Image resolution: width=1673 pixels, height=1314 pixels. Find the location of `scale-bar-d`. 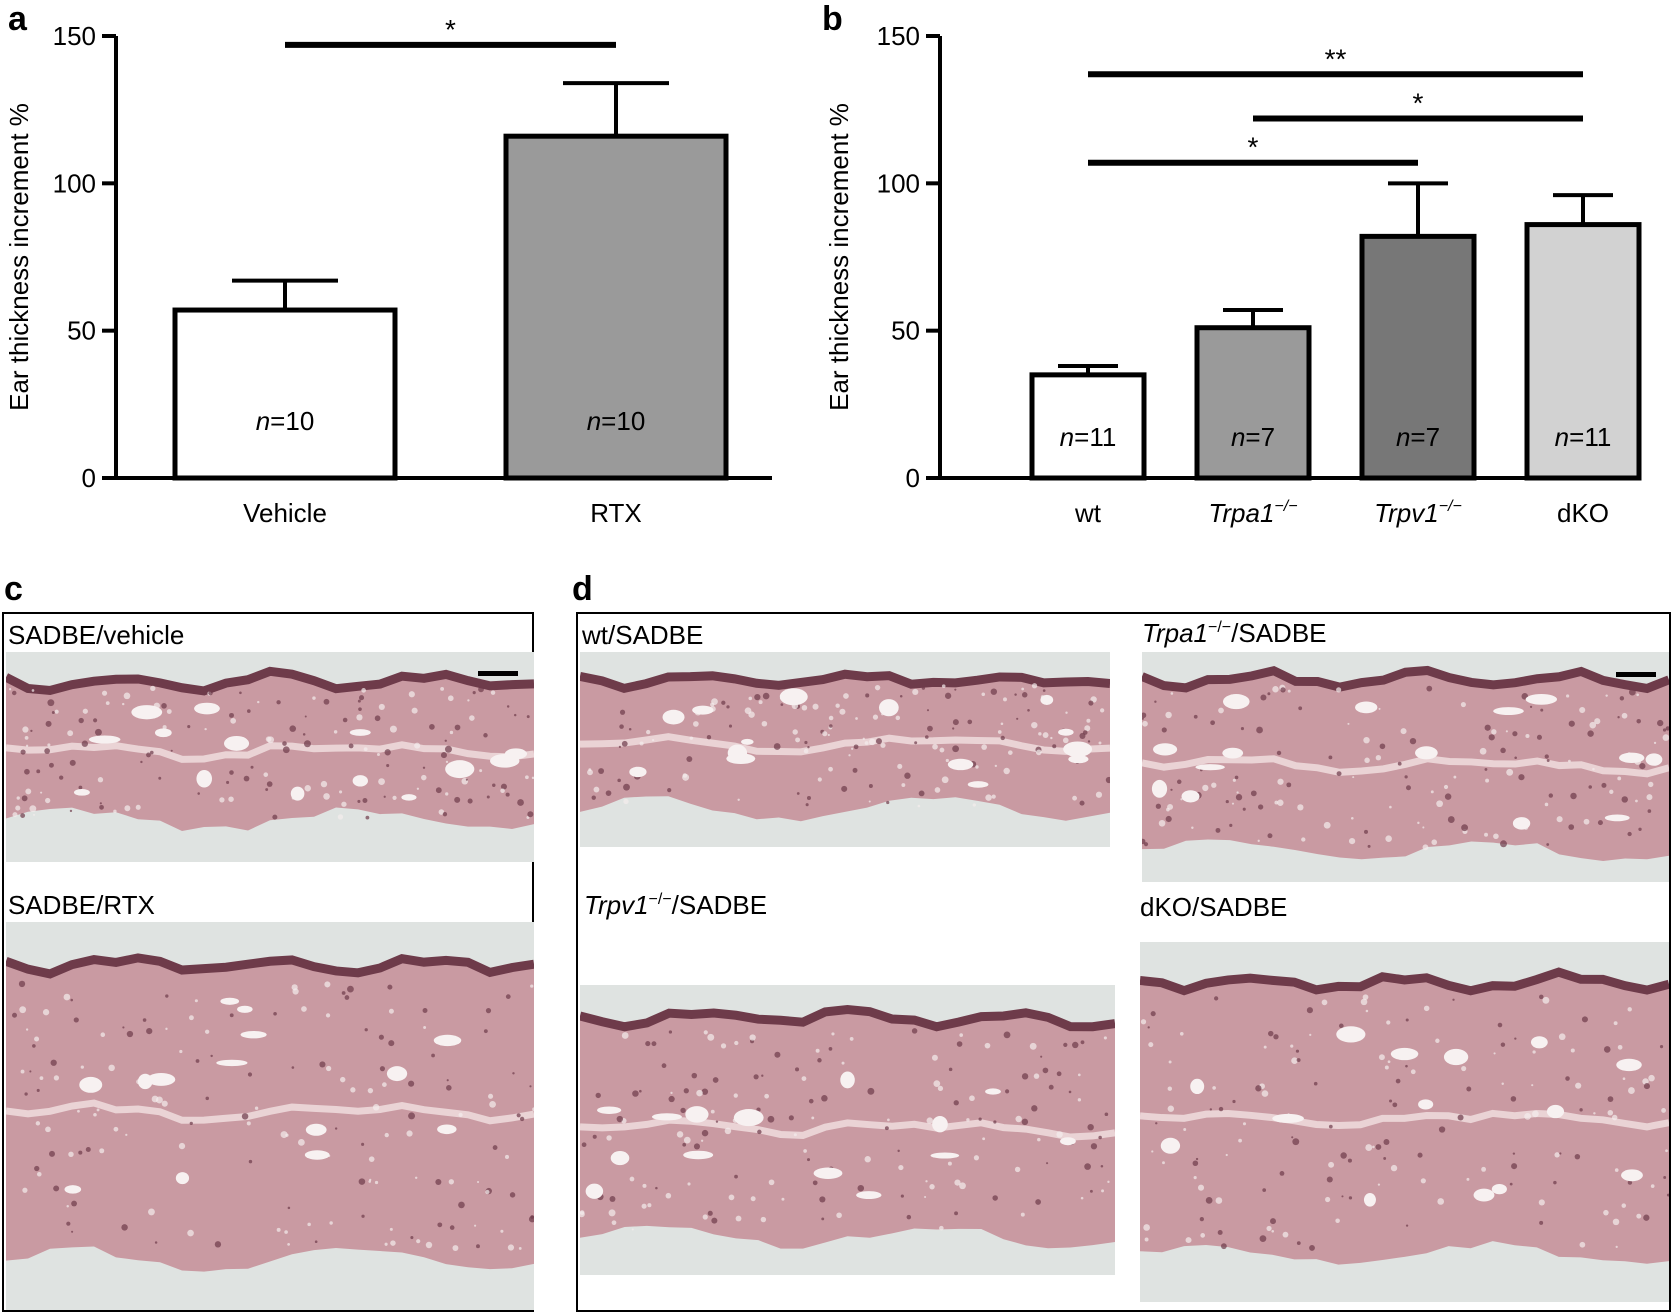

scale-bar-d is located at coordinates (1636, 674).